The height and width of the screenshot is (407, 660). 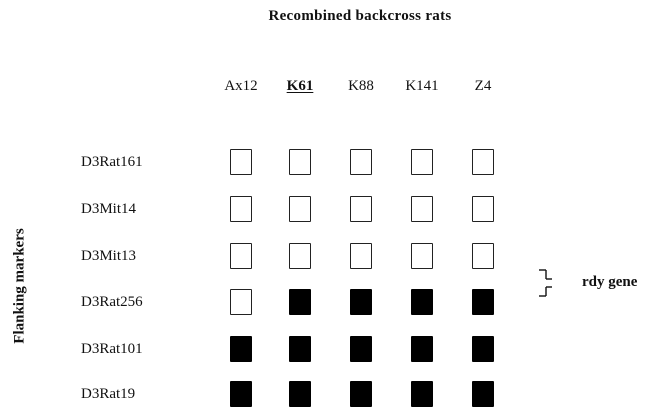 What do you see at coordinates (483, 86) in the screenshot?
I see `column-header: Z4` at bounding box center [483, 86].